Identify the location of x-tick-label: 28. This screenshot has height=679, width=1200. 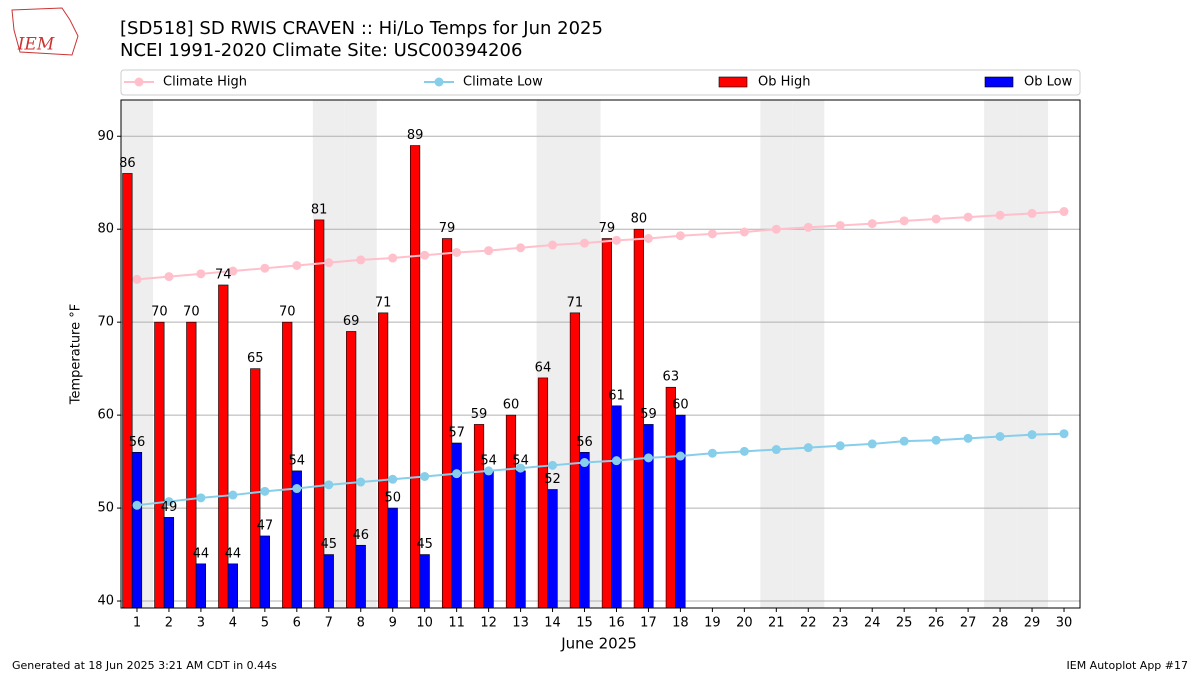
(1000, 623).